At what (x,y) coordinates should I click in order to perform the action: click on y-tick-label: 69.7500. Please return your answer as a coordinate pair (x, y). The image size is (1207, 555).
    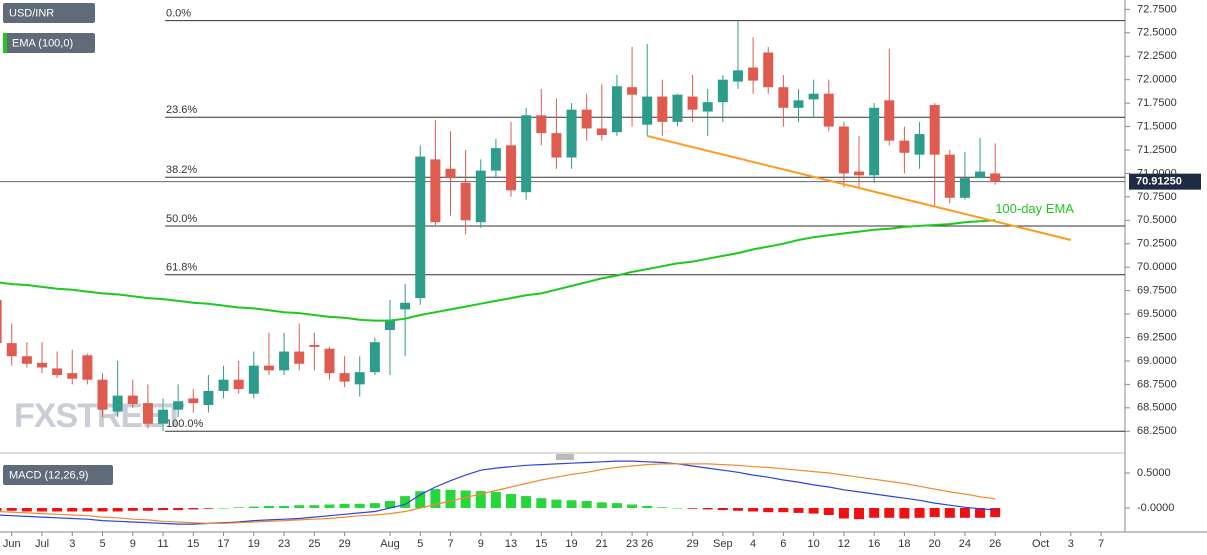
    Looking at the image, I should click on (1157, 291).